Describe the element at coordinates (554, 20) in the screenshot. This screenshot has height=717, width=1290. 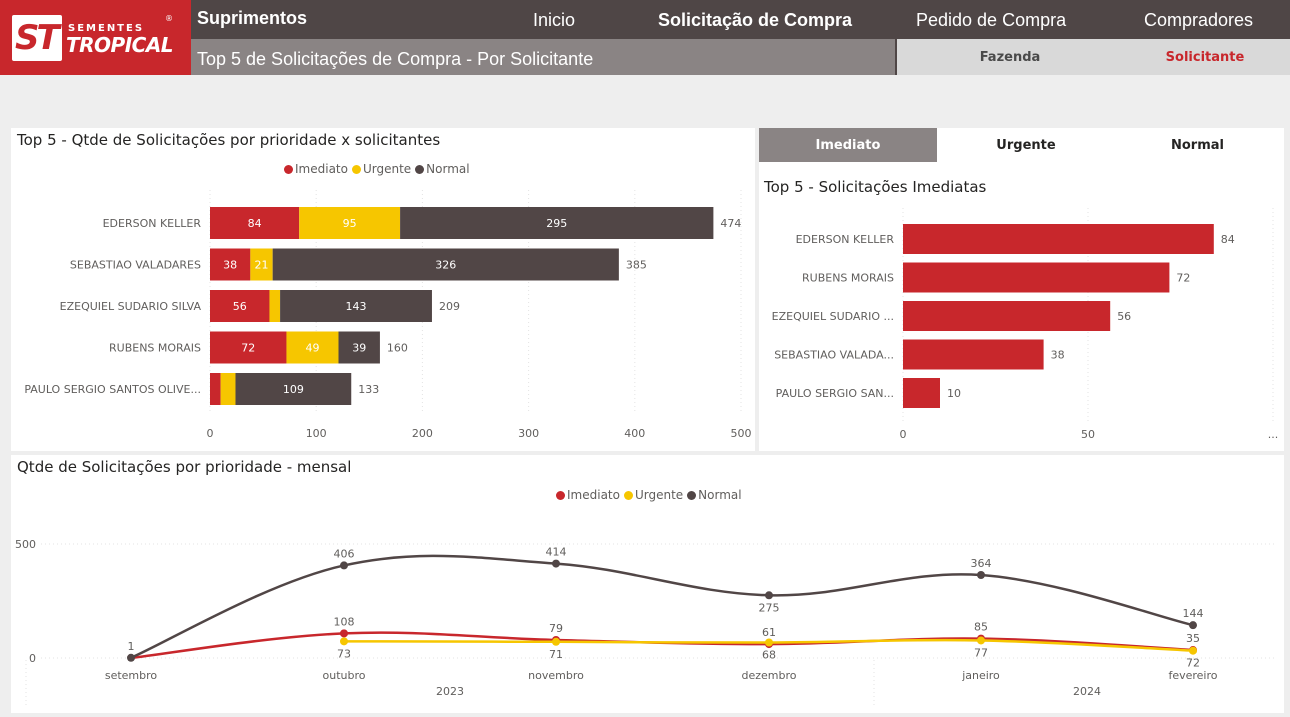
I see `nav-inicio: Inicio` at that location.